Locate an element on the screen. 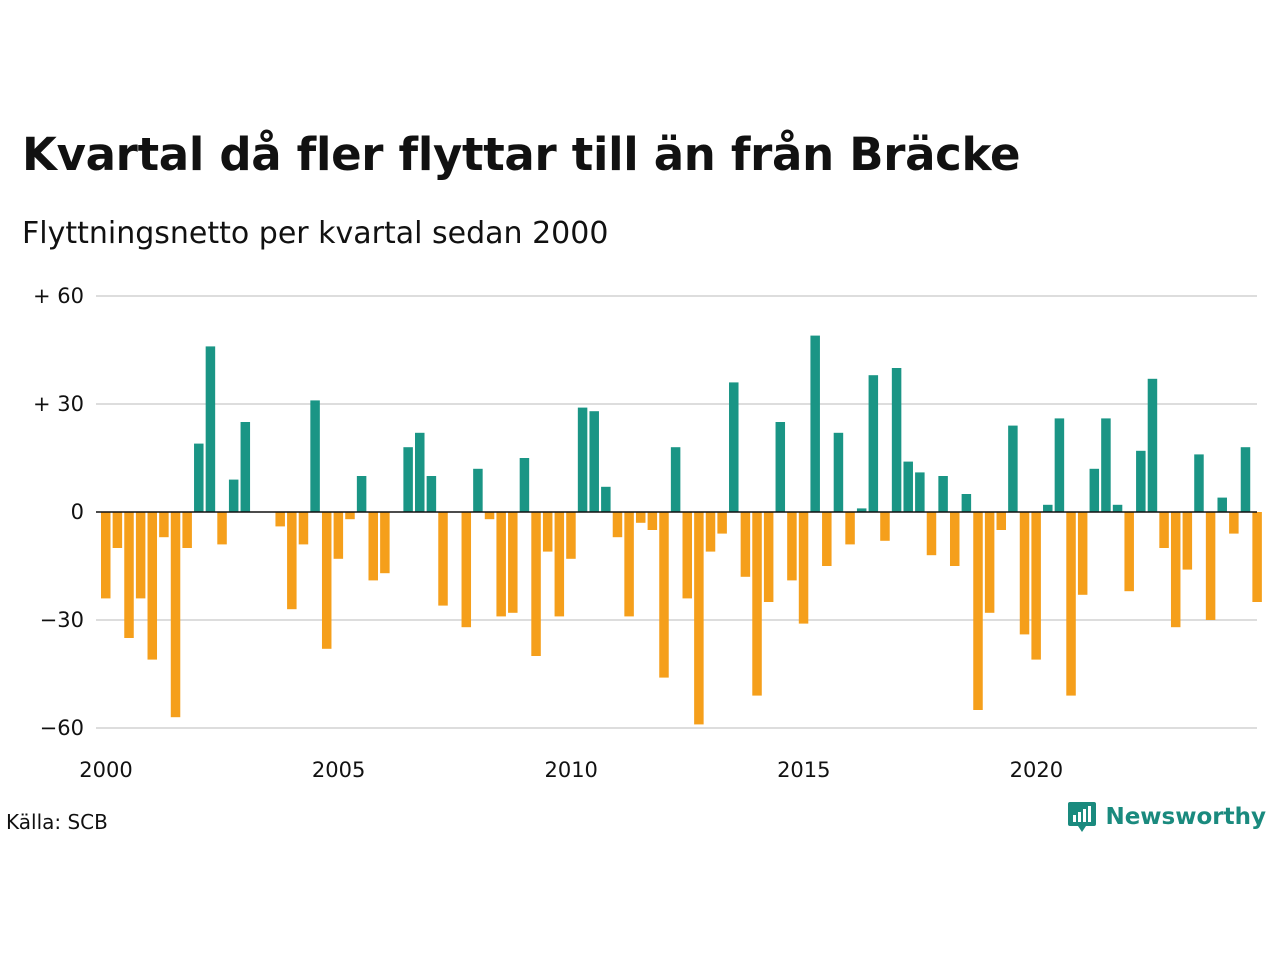 This screenshot has width=1280, height=960. y-tick-label: −30 is located at coordinates (62, 620).